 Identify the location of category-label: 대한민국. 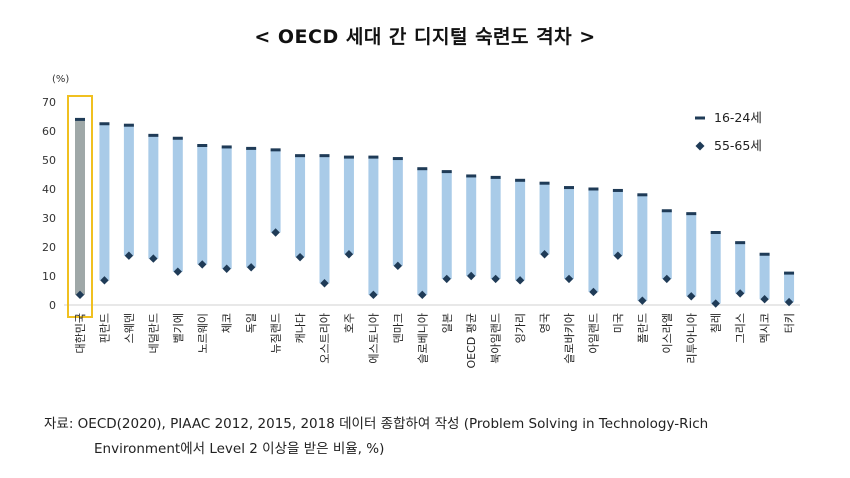
(80, 333).